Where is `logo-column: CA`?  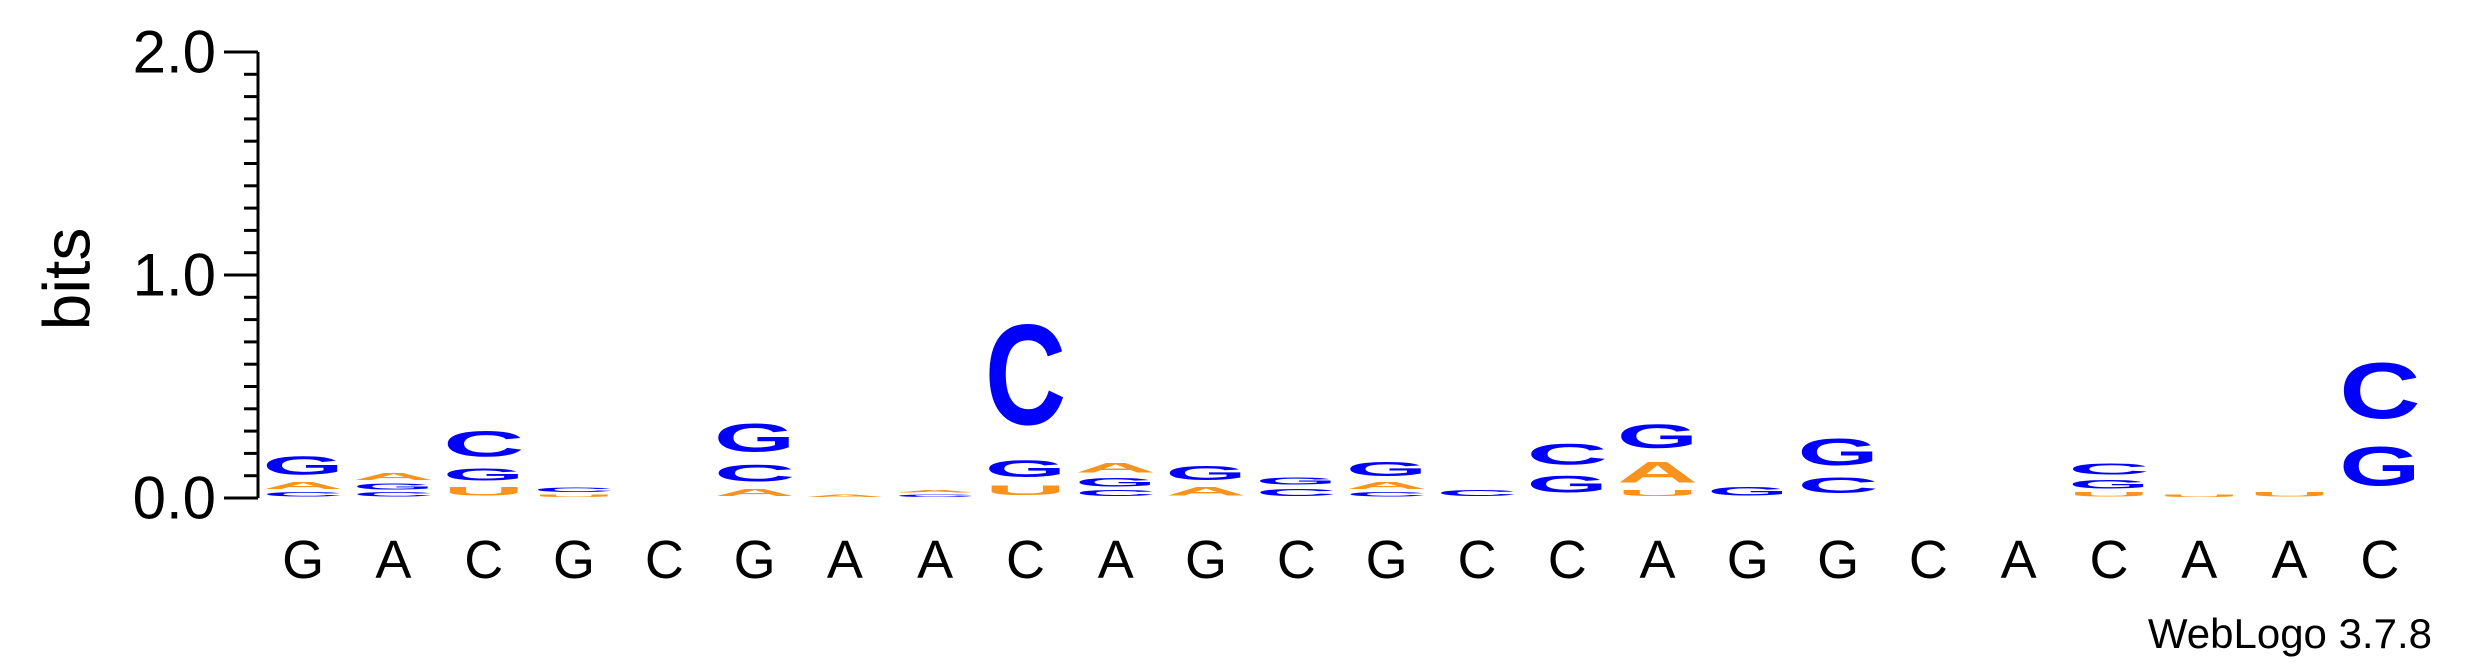
logo-column: CA is located at coordinates (935, 493).